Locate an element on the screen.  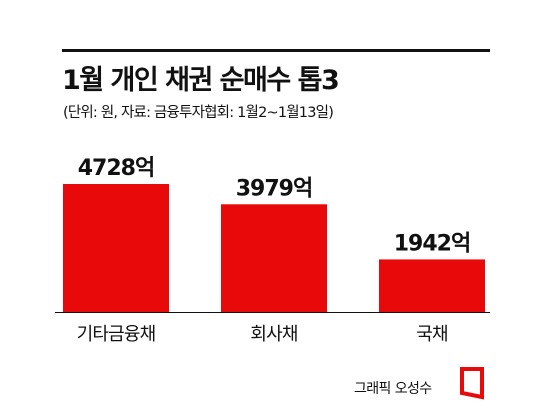
chart-title: 1월 개인 채권 순매수 톱3 is located at coordinates (201, 80).